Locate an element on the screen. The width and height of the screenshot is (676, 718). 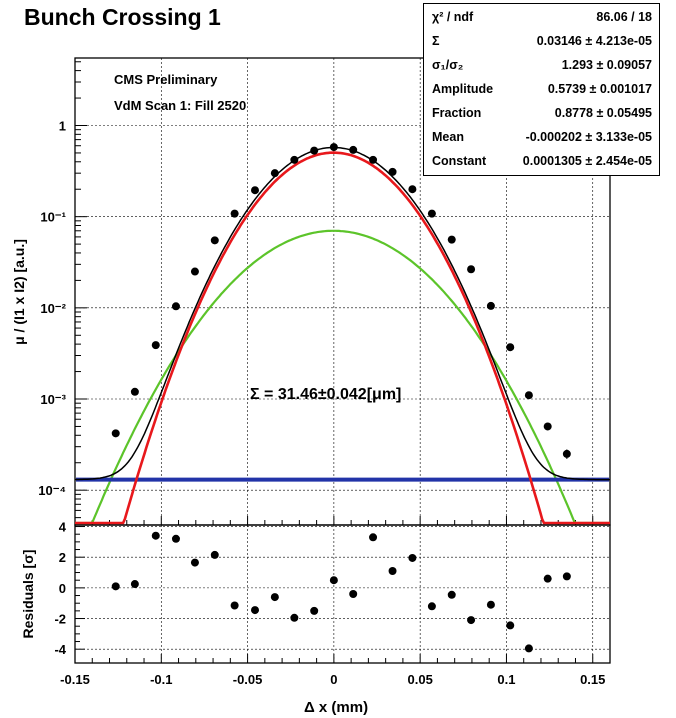
stat-value-chi2: 86.06 / 18 is located at coordinates (624, 17).